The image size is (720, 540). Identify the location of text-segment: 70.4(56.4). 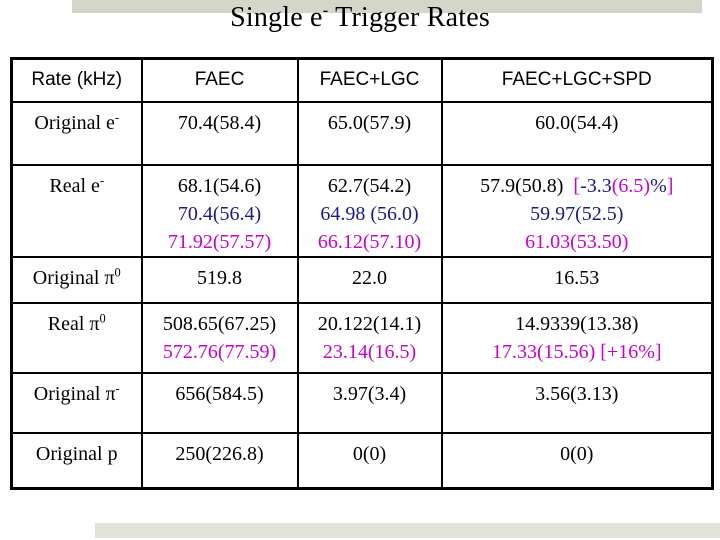
(219, 213).